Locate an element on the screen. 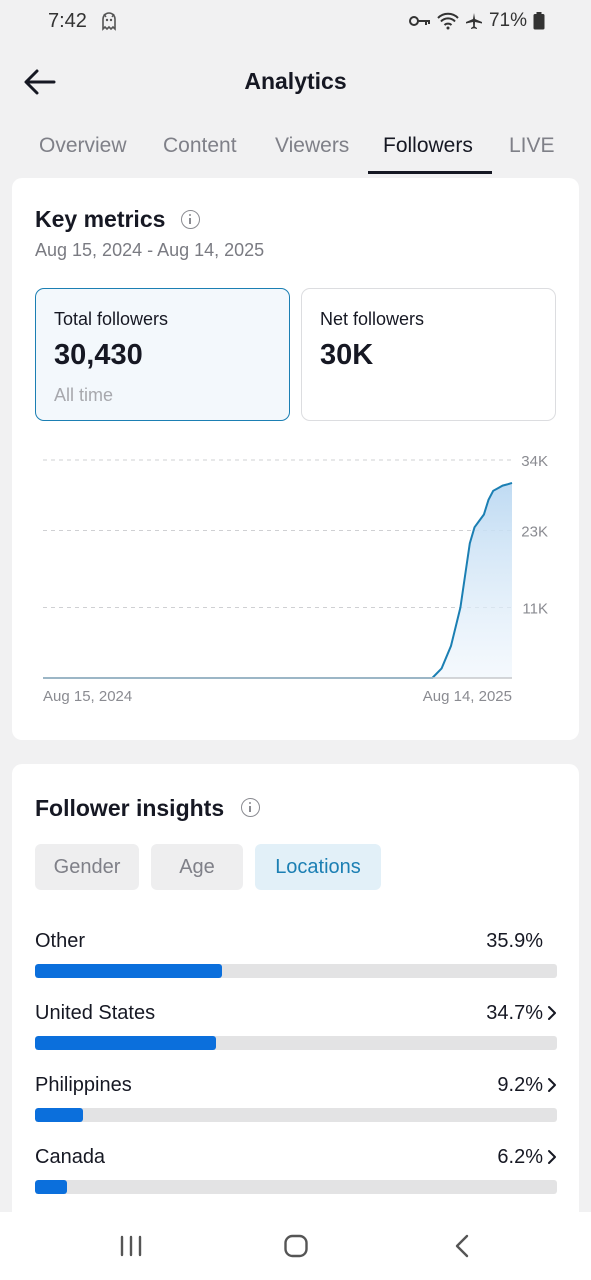 This screenshot has height=1280, width=591. location-row: Philippines 9.2% is located at coordinates (296, 1107).